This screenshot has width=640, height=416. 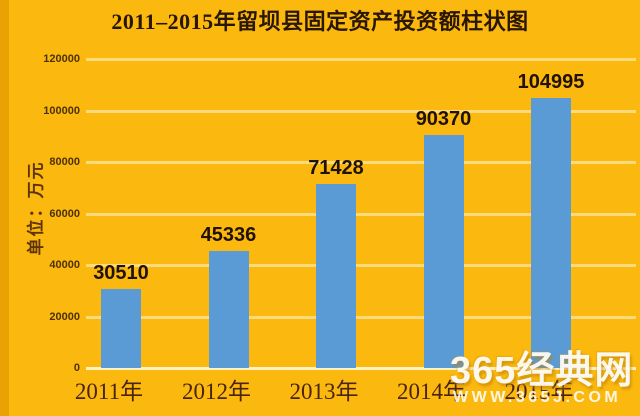 What do you see at coordinates (431, 391) in the screenshot?
I see `x-tick-2014年: 2014年` at bounding box center [431, 391].